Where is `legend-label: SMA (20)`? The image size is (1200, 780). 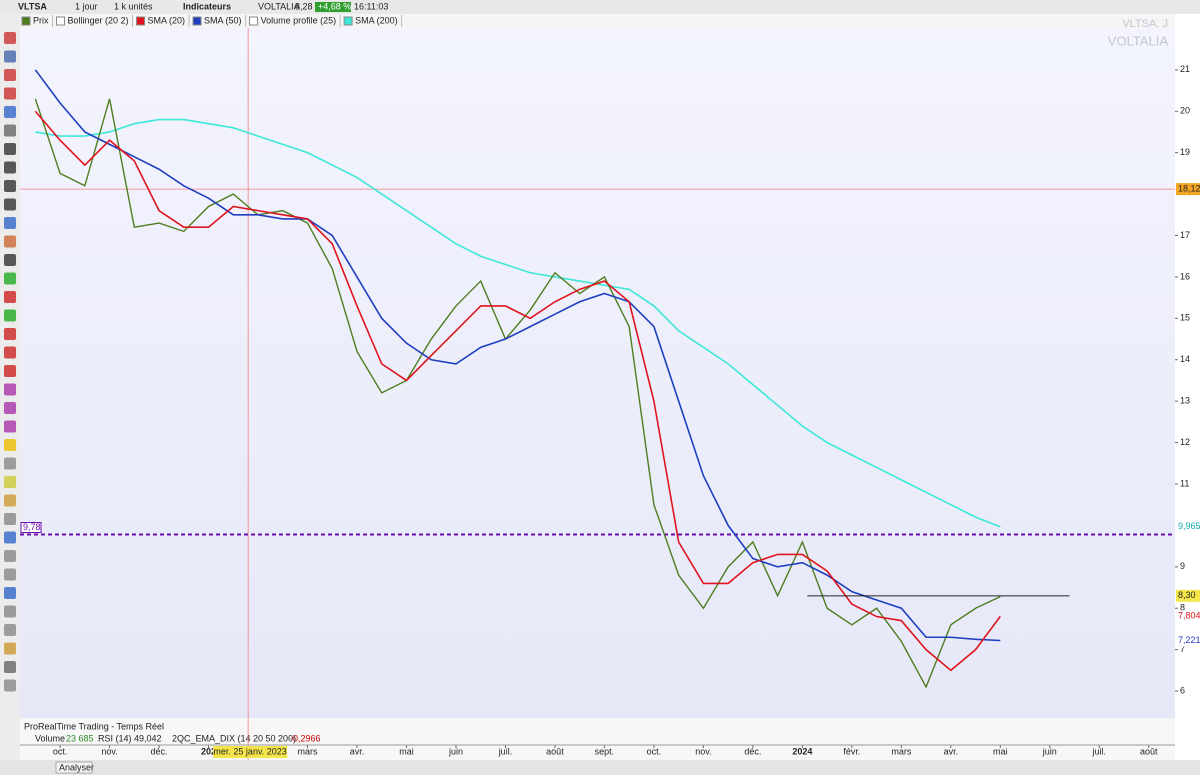 legend-label: SMA (20) is located at coordinates (167, 20).